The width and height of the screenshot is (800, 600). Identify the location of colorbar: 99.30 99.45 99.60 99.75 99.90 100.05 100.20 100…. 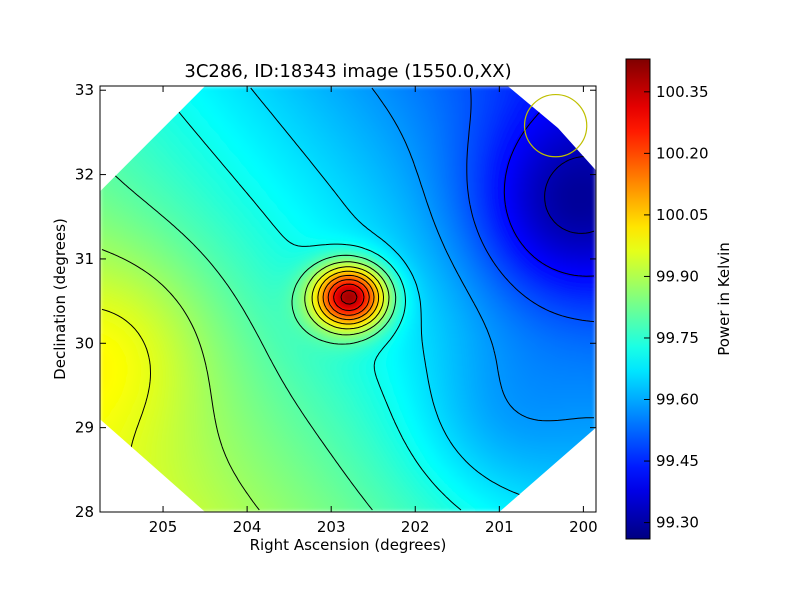
(667, 299).